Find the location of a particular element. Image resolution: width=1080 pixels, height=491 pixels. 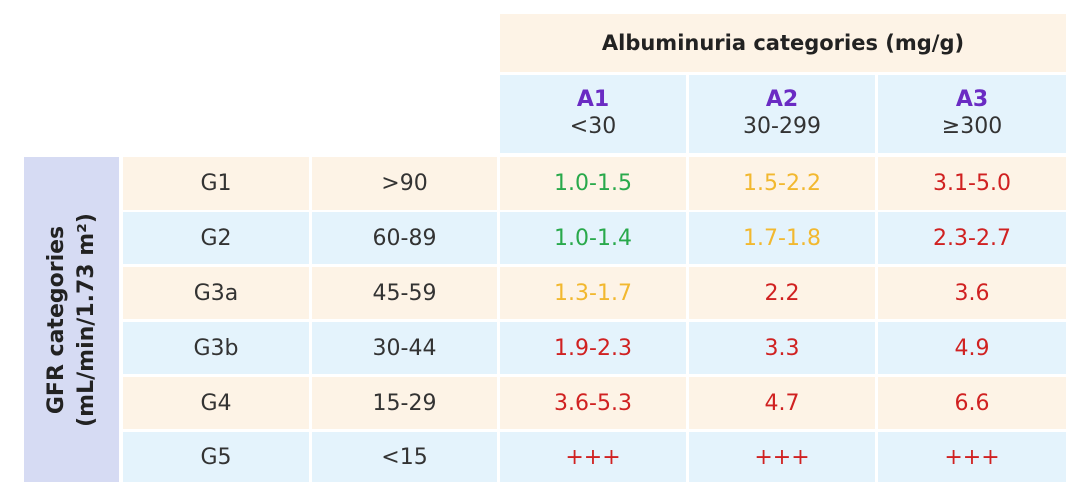

gfr-range-cell: 45-59 is located at coordinates (404, 293).